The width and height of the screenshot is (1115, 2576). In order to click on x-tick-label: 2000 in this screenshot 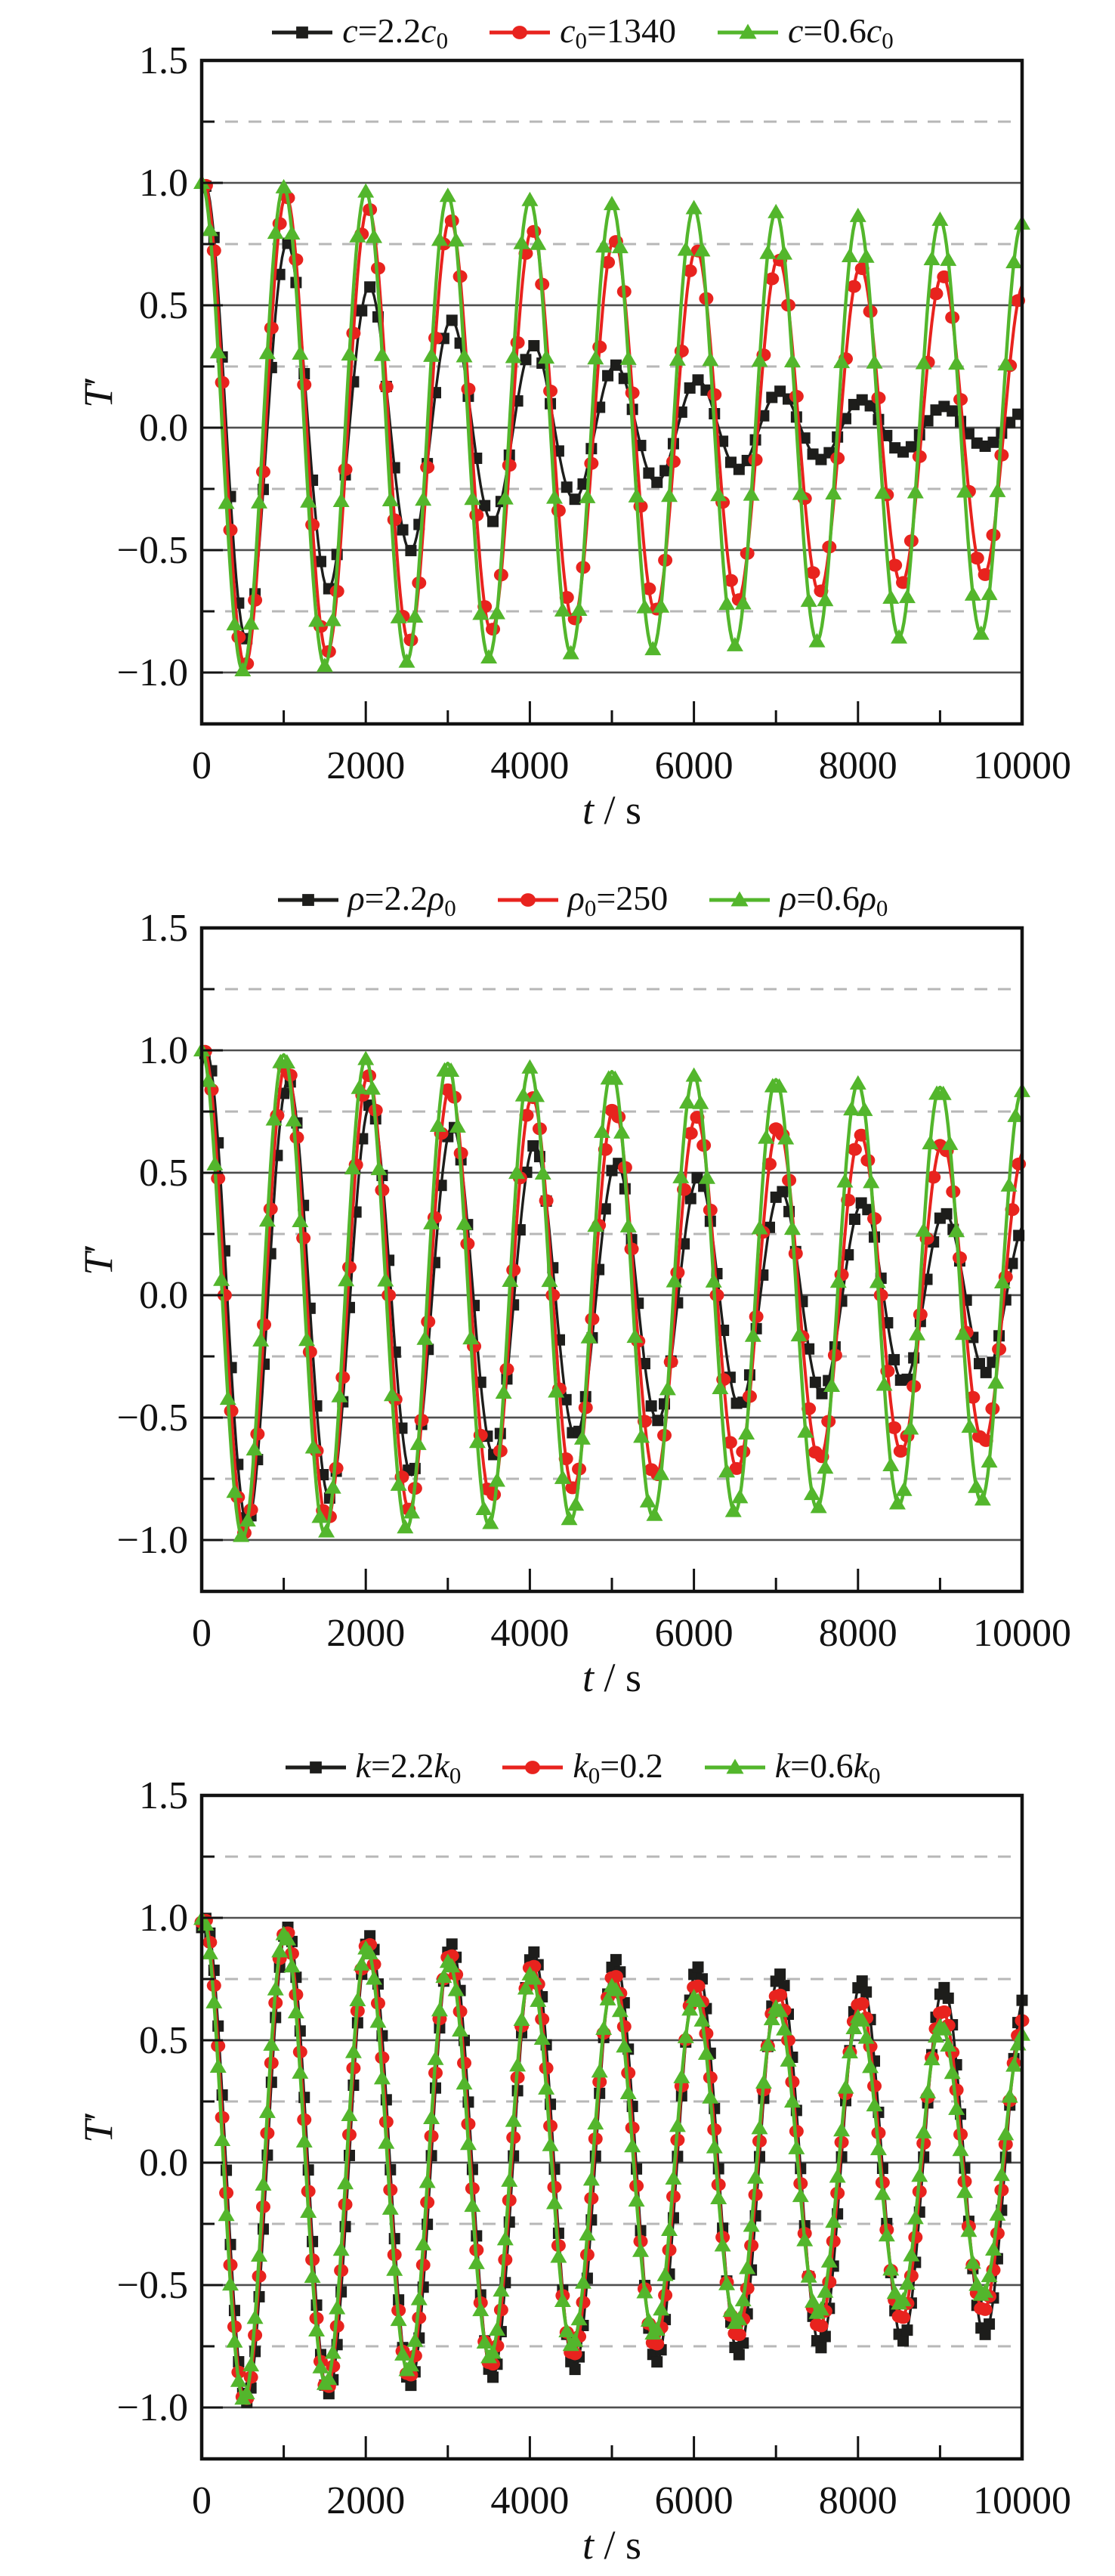, I will do `click(365, 1634)`.